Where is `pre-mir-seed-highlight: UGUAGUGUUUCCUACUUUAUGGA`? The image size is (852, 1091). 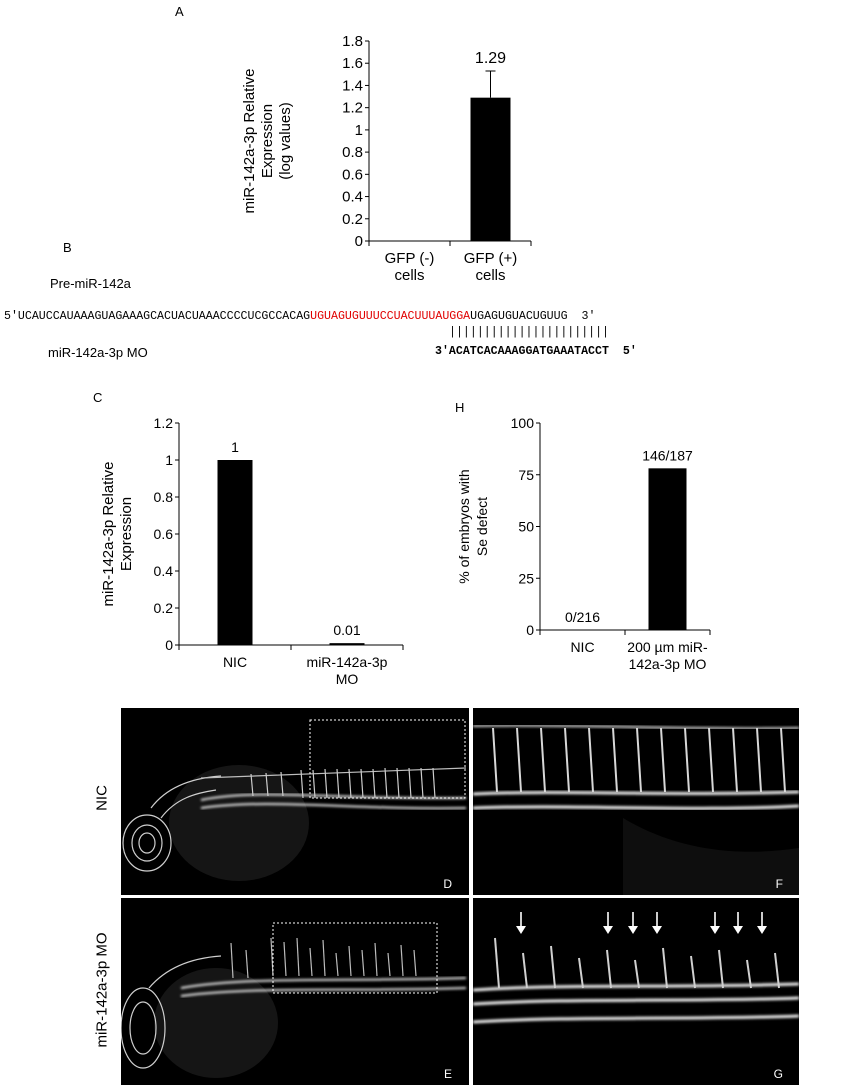 pre-mir-seed-highlight: UGUAGUGUUUCCUACUUUAUGGA is located at coordinates (390, 316).